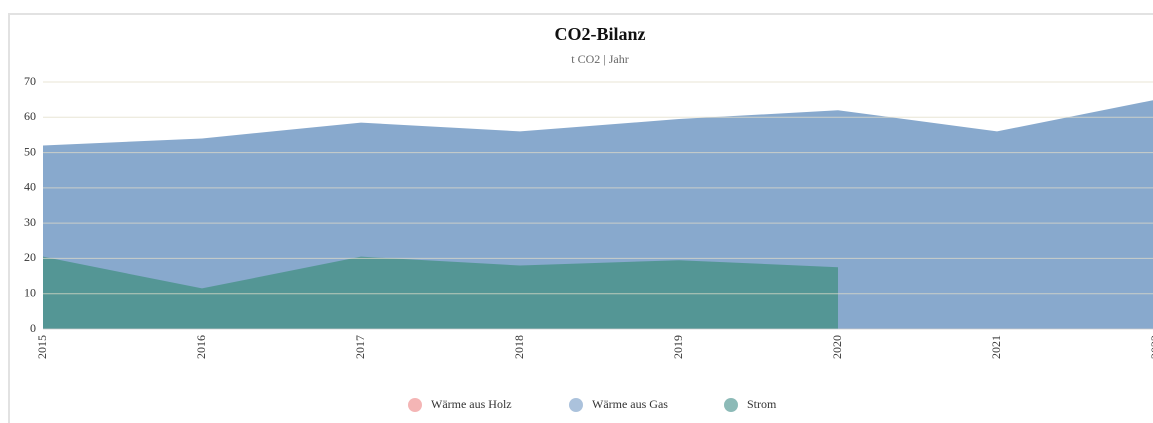  What do you see at coordinates (678, 347) in the screenshot?
I see `x-tick-label: 2019` at bounding box center [678, 347].